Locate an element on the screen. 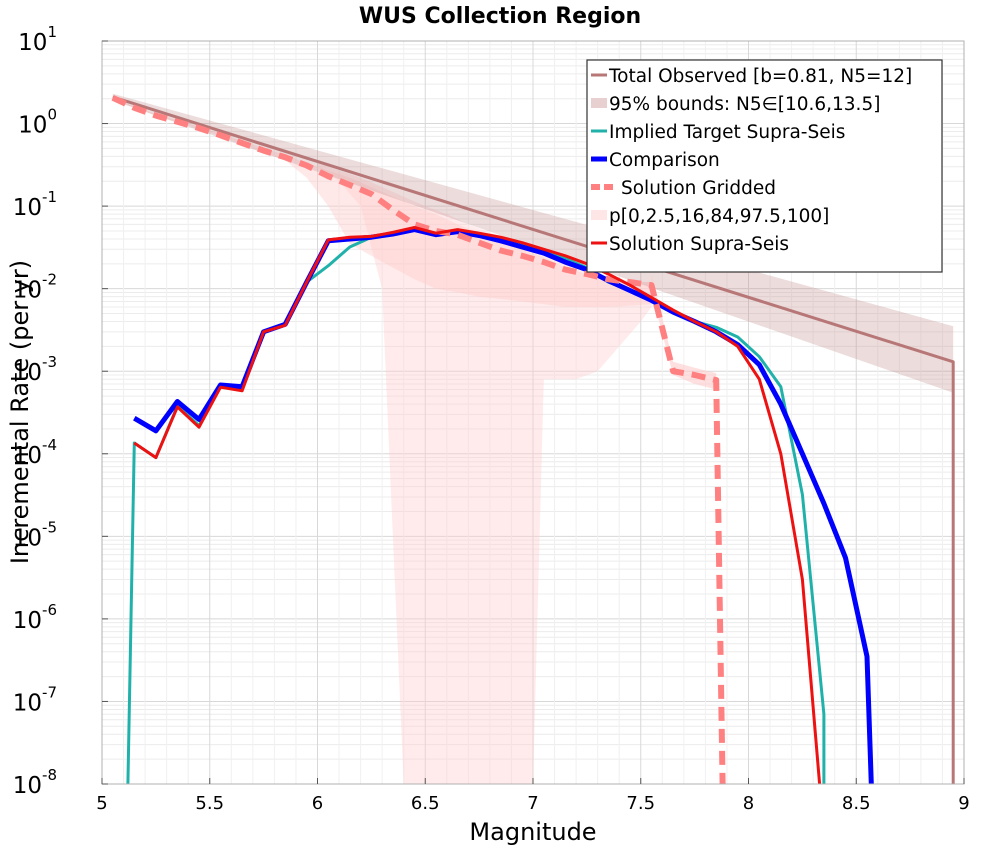  x-tick-label: 7 is located at coordinates (532, 803).